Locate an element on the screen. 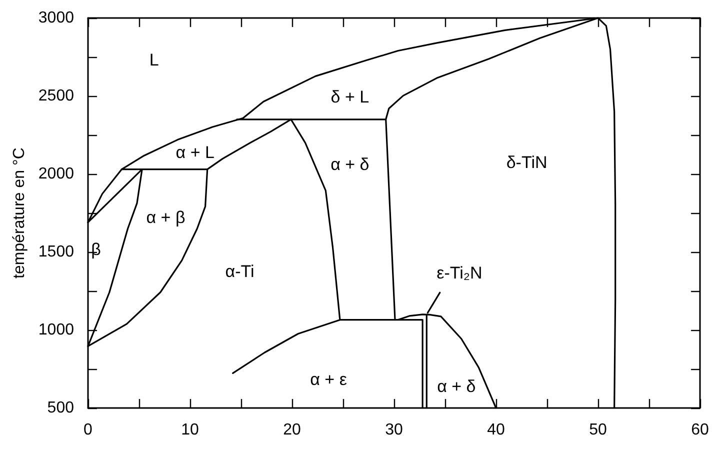 This screenshot has width=724, height=474. x-tick-label: 40 is located at coordinates (496, 430).